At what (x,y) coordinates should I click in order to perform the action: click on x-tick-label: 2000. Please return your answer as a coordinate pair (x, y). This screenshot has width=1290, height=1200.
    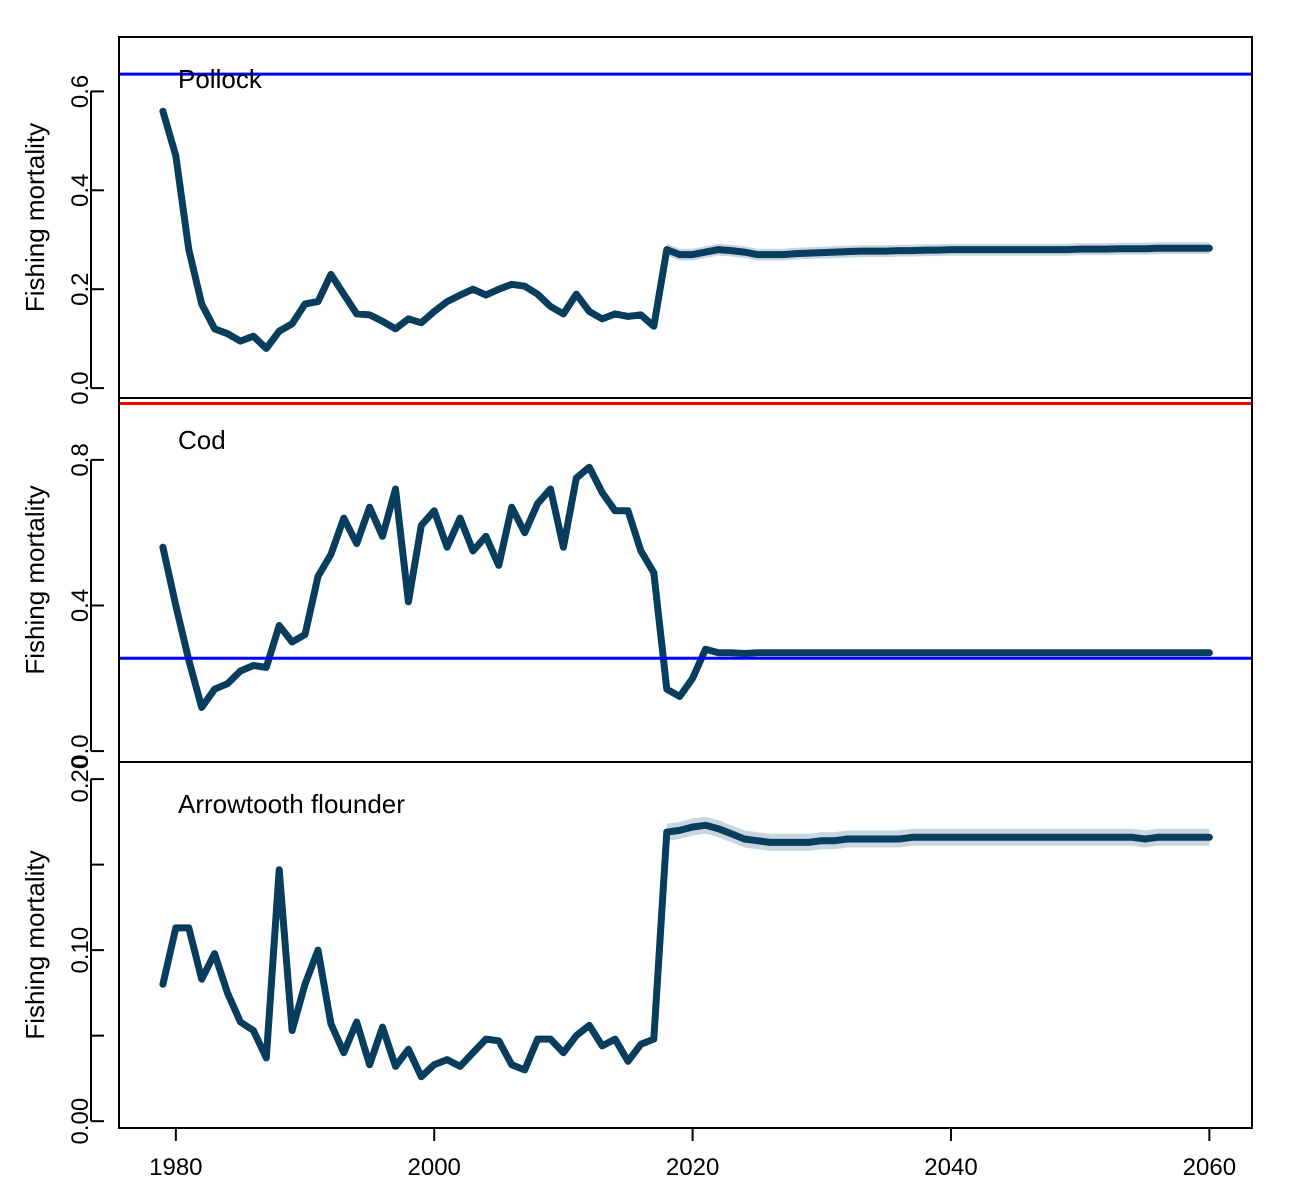
    Looking at the image, I should click on (434, 1167).